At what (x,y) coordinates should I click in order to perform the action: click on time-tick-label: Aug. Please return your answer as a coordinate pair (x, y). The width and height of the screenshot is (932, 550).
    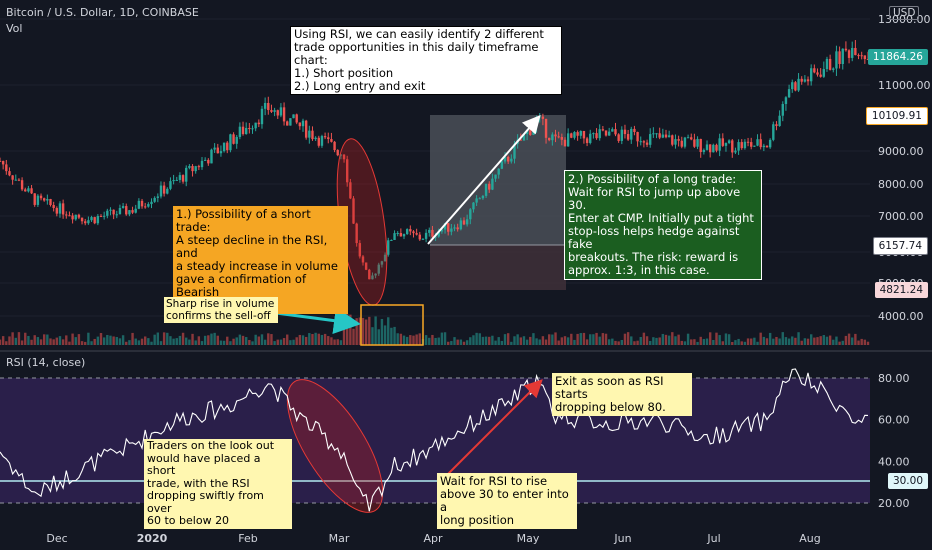
    Looking at the image, I should click on (809, 538).